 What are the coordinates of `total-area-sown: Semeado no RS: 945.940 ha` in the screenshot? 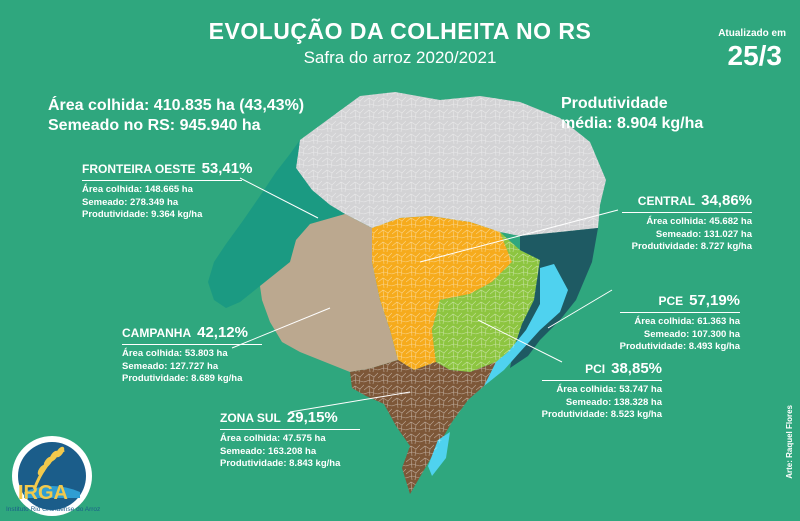 It's located at (154, 125).